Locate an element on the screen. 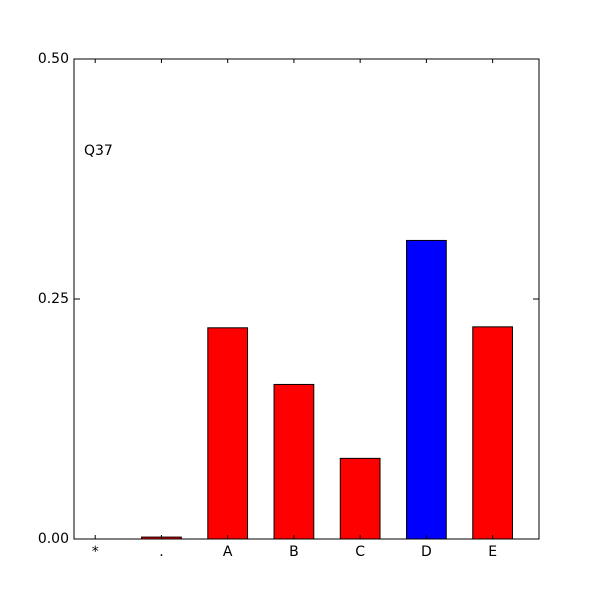 This screenshot has height=600, width=600. y-tick-label: 0.00 is located at coordinates (53, 539).